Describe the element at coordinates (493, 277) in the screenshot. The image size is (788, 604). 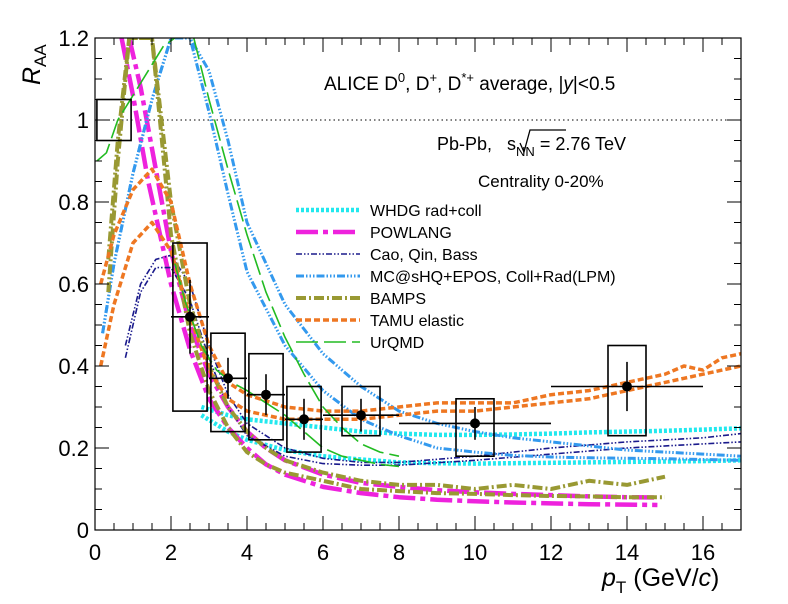
I see `legend-label: MC@sHQ+EPOS, Coll+Rad(LPM)` at that location.